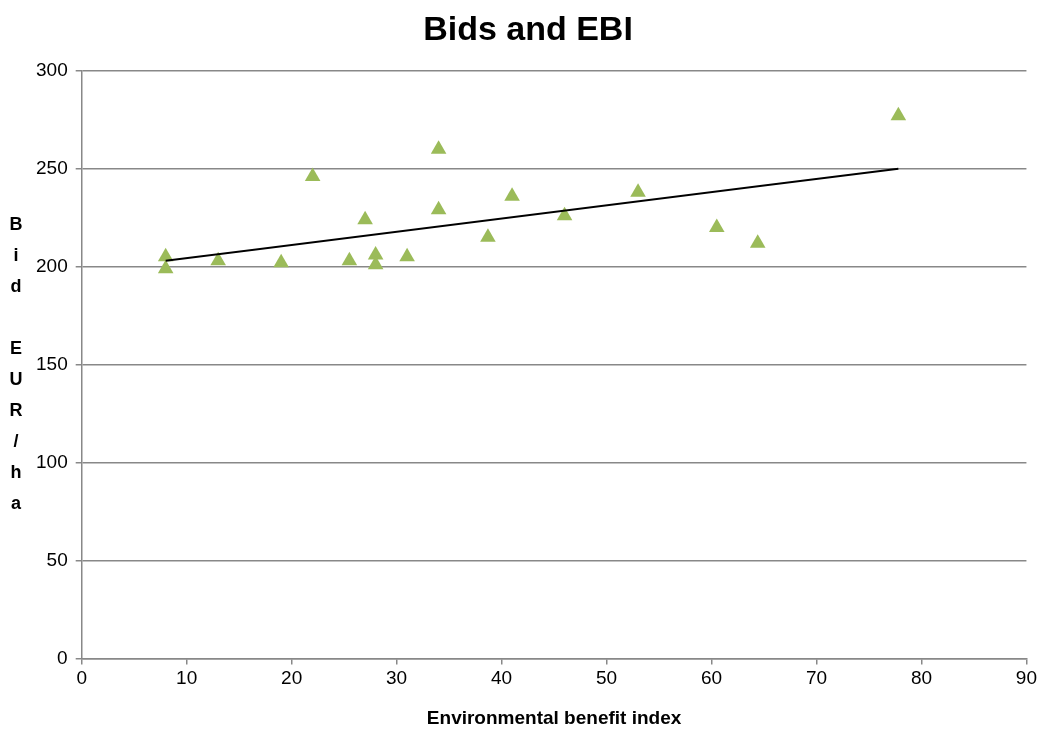 The width and height of the screenshot is (1040, 738). Describe the element at coordinates (16, 364) in the screenshot. I see `text: Bid EUR/ha` at that location.